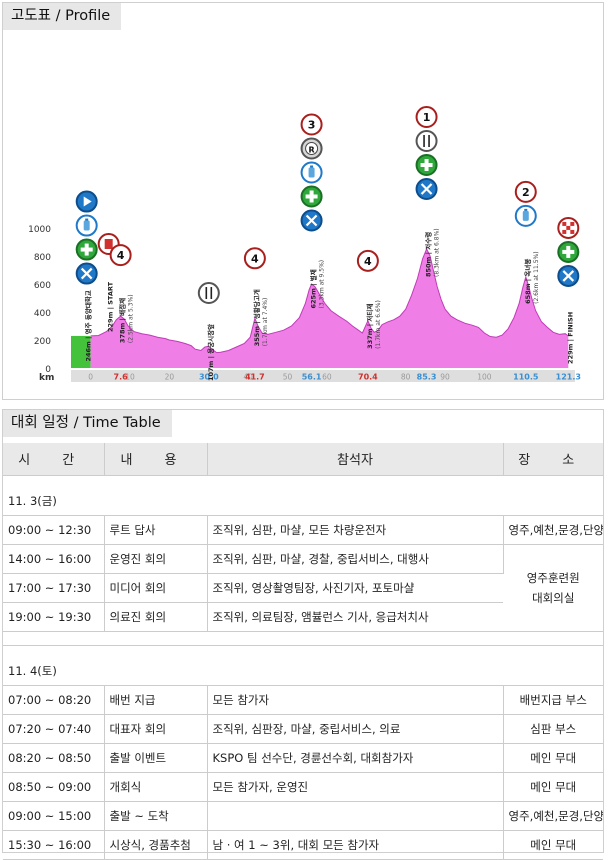 The width and height of the screenshot is (609, 860). What do you see at coordinates (156, 459) in the screenshot?
I see `header-content: 내 용` at bounding box center [156, 459].